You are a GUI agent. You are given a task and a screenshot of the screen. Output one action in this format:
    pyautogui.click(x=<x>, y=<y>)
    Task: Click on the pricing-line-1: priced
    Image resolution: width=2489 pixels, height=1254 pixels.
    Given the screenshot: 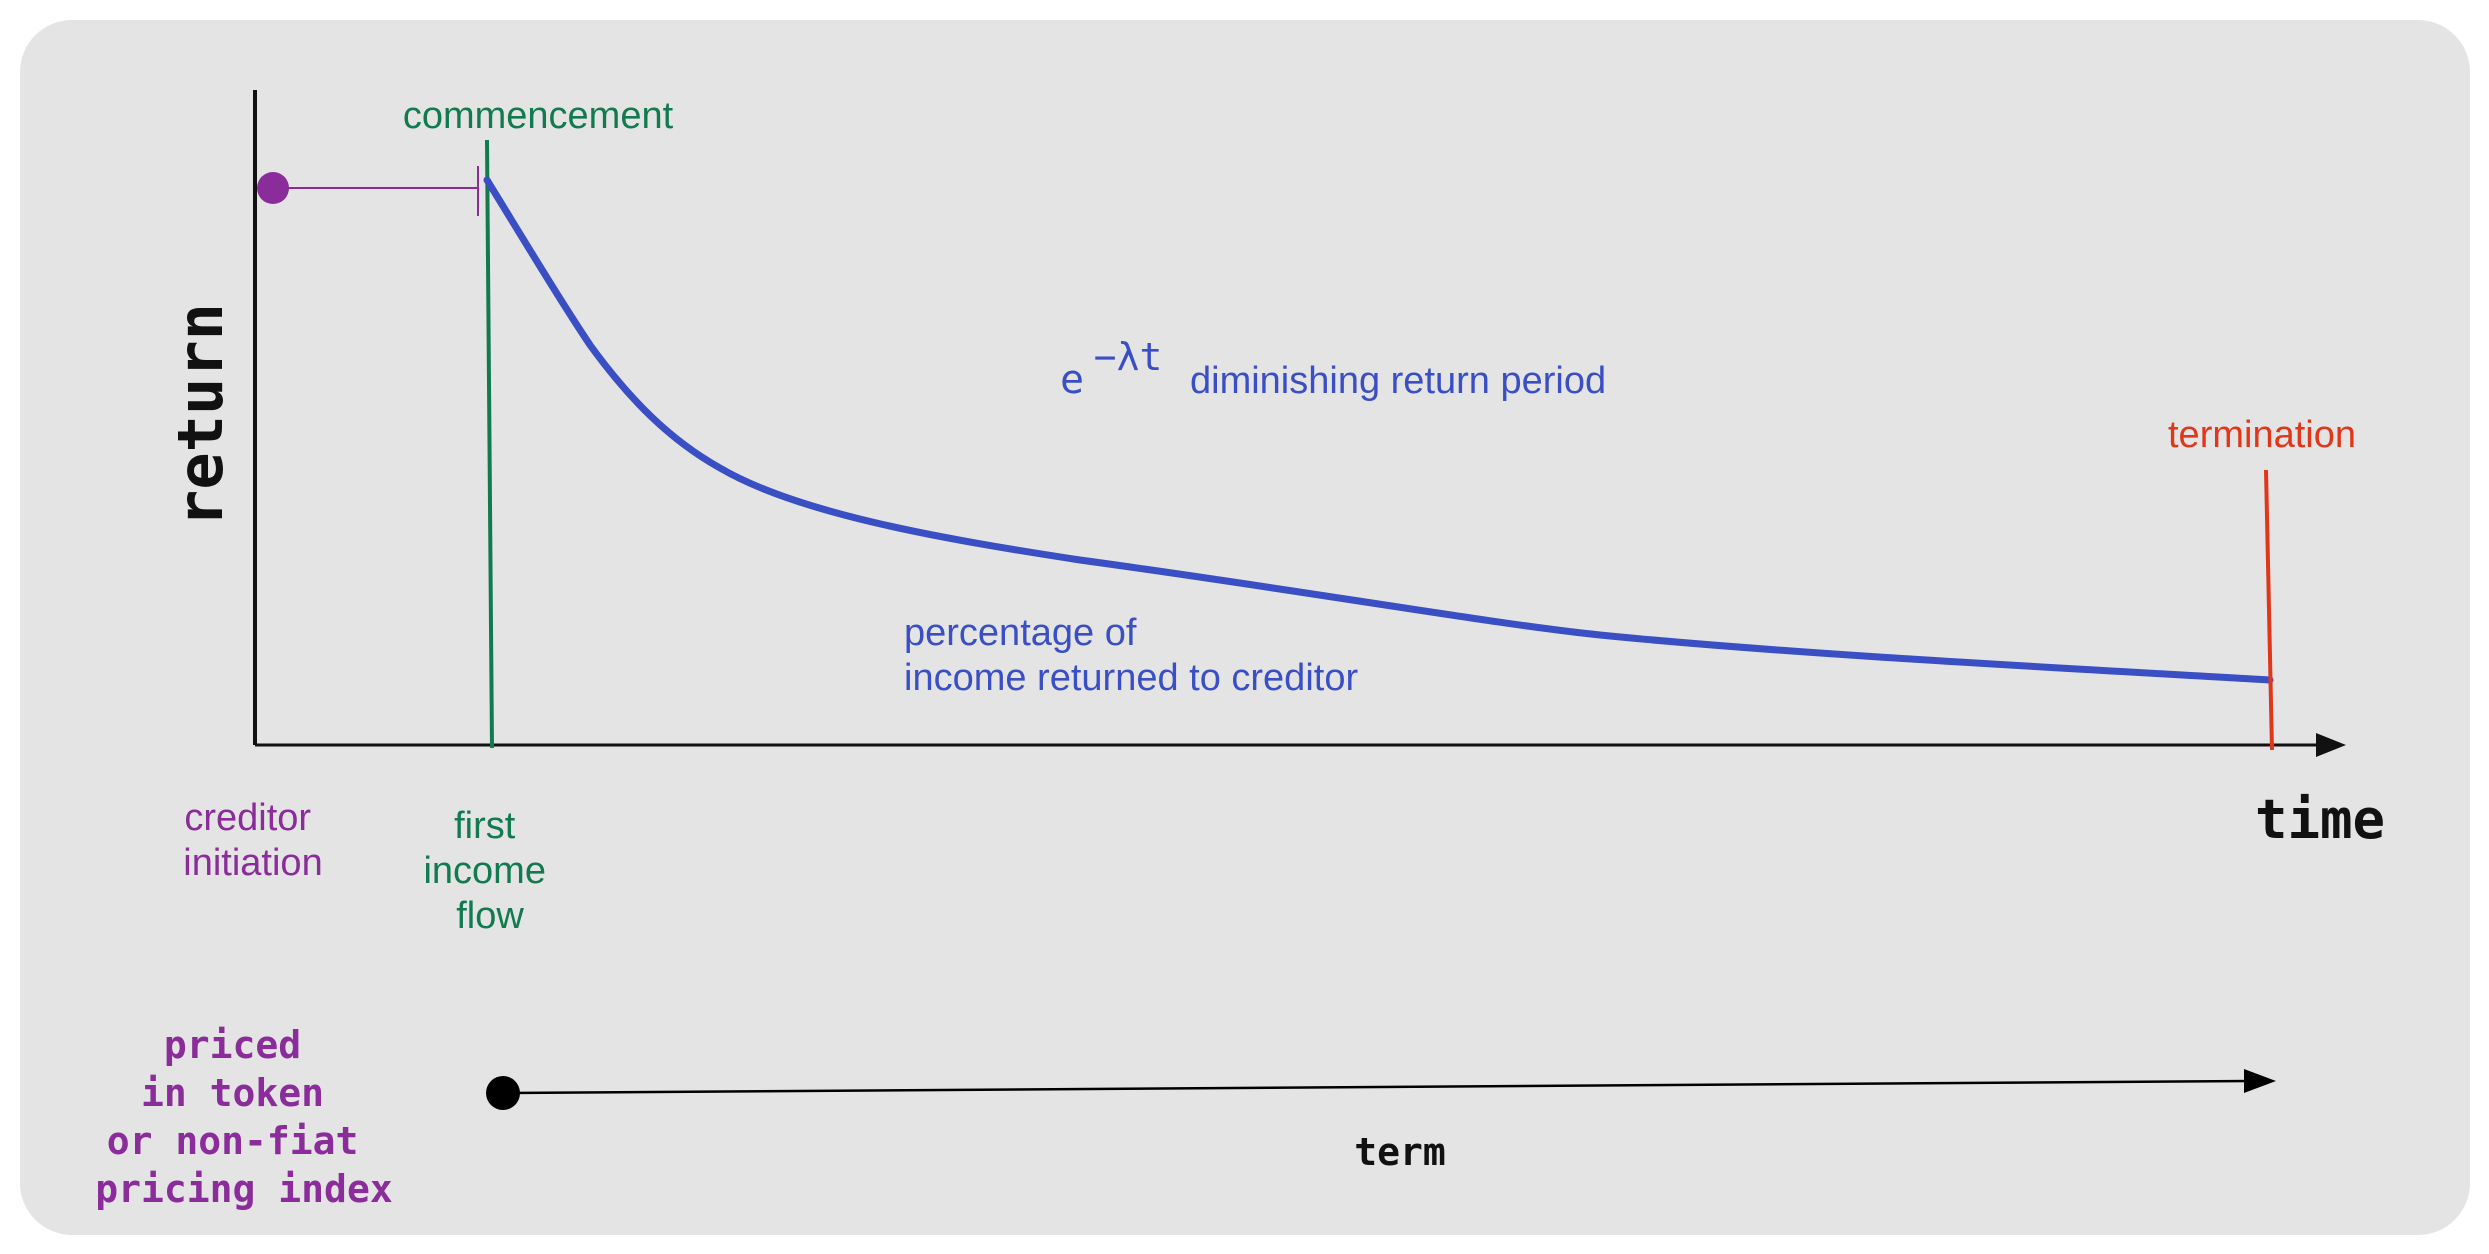 What is the action you would take?
    pyautogui.click(x=232, y=1045)
    